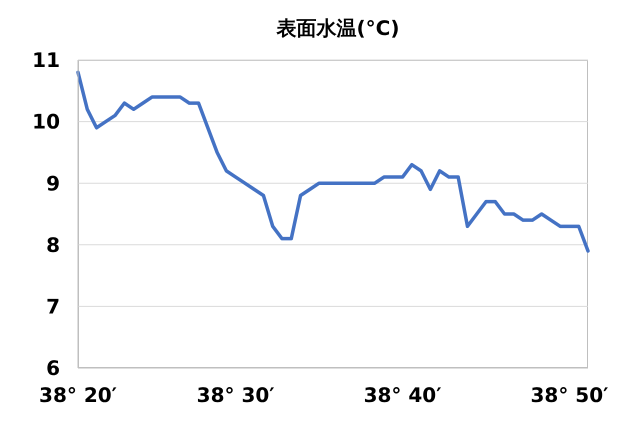 The height and width of the screenshot is (429, 638). Describe the element at coordinates (53, 244) in the screenshot. I see `y-tick-label: 8` at that location.